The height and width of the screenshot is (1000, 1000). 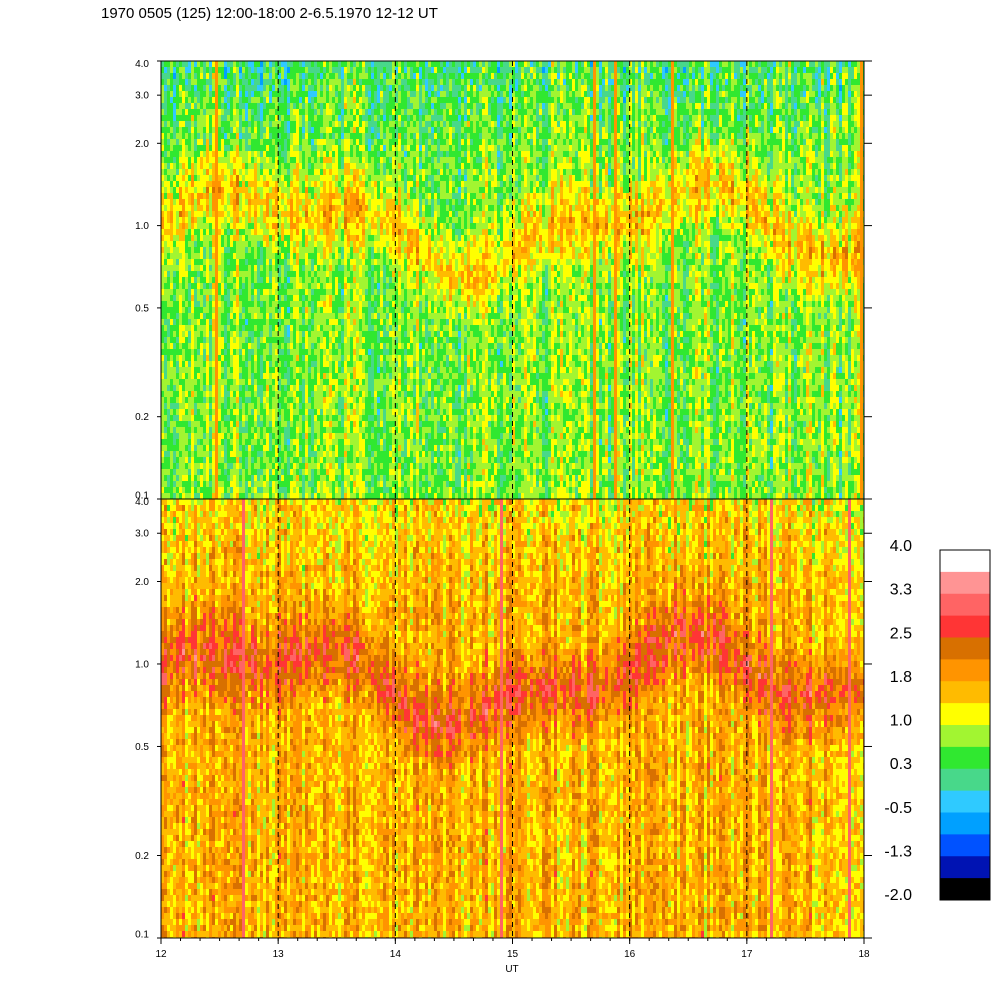 I want to click on x-tick-label: 14, so click(x=396, y=954).